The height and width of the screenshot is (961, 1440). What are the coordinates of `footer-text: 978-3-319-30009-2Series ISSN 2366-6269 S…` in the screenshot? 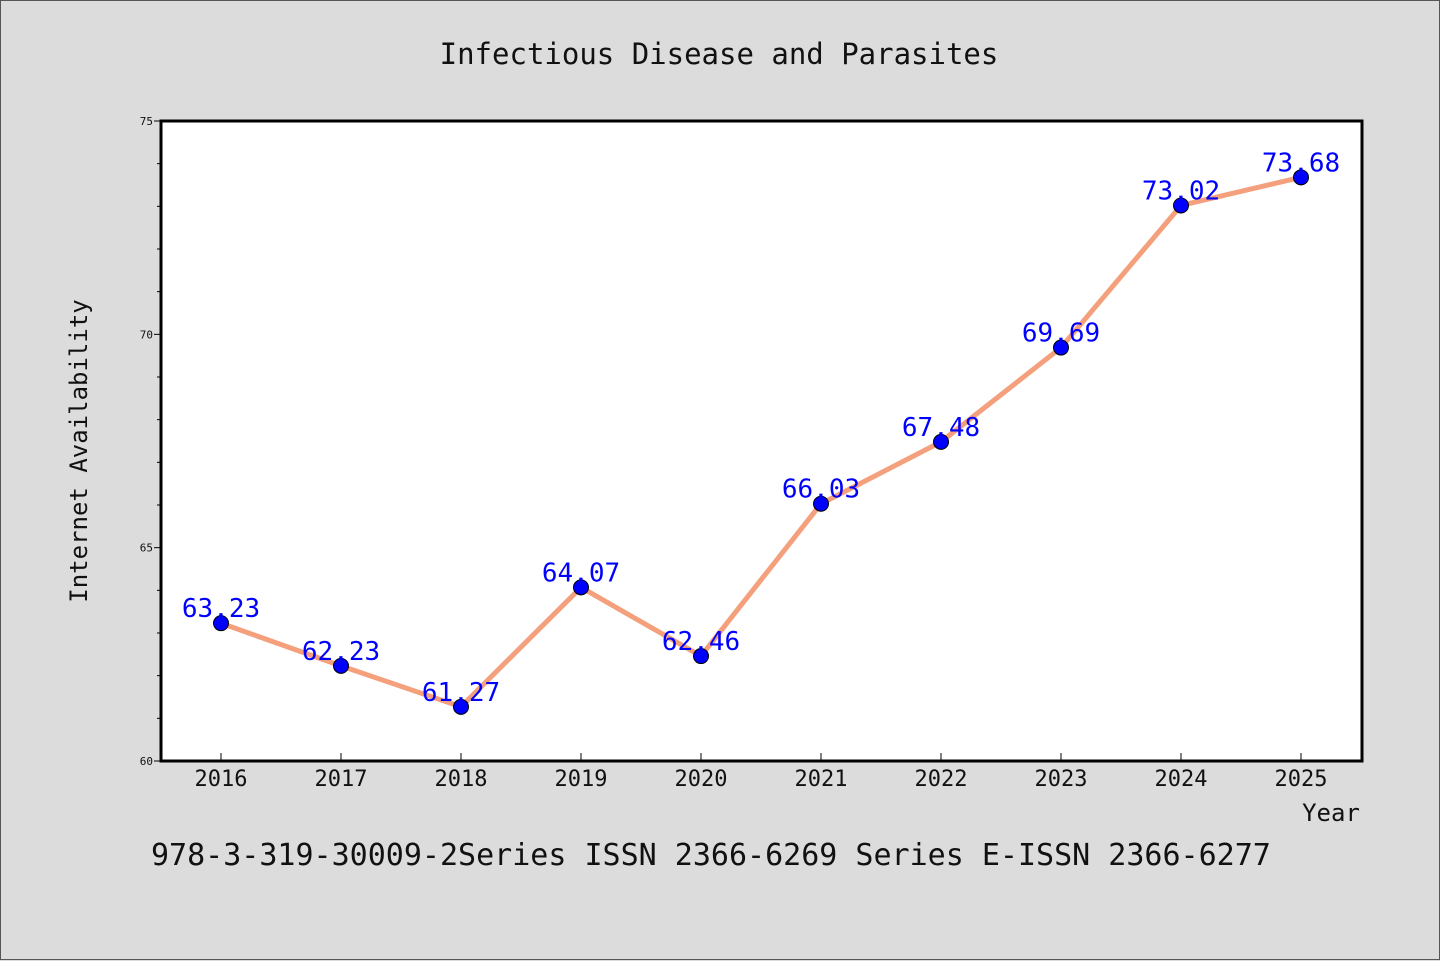 It's located at (711, 855).